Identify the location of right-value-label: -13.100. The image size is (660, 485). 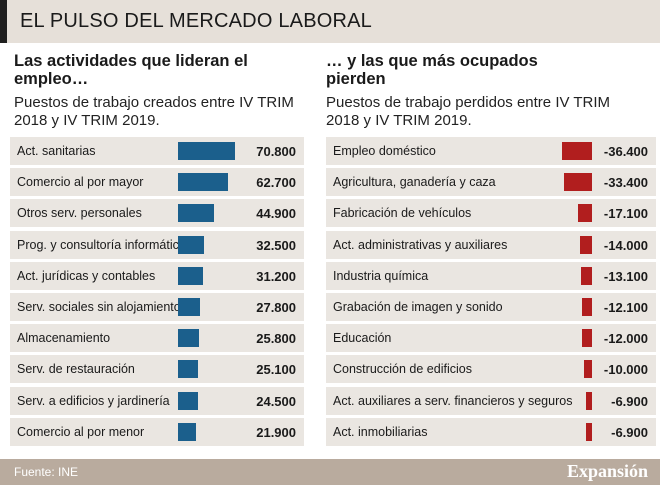
(625, 276).